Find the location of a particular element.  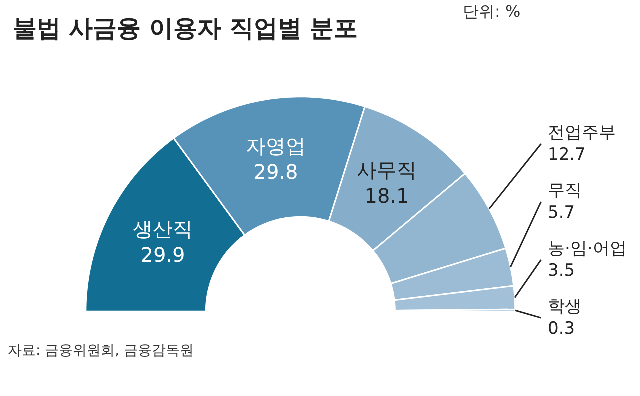

slice-label: 무직 is located at coordinates (565, 191).